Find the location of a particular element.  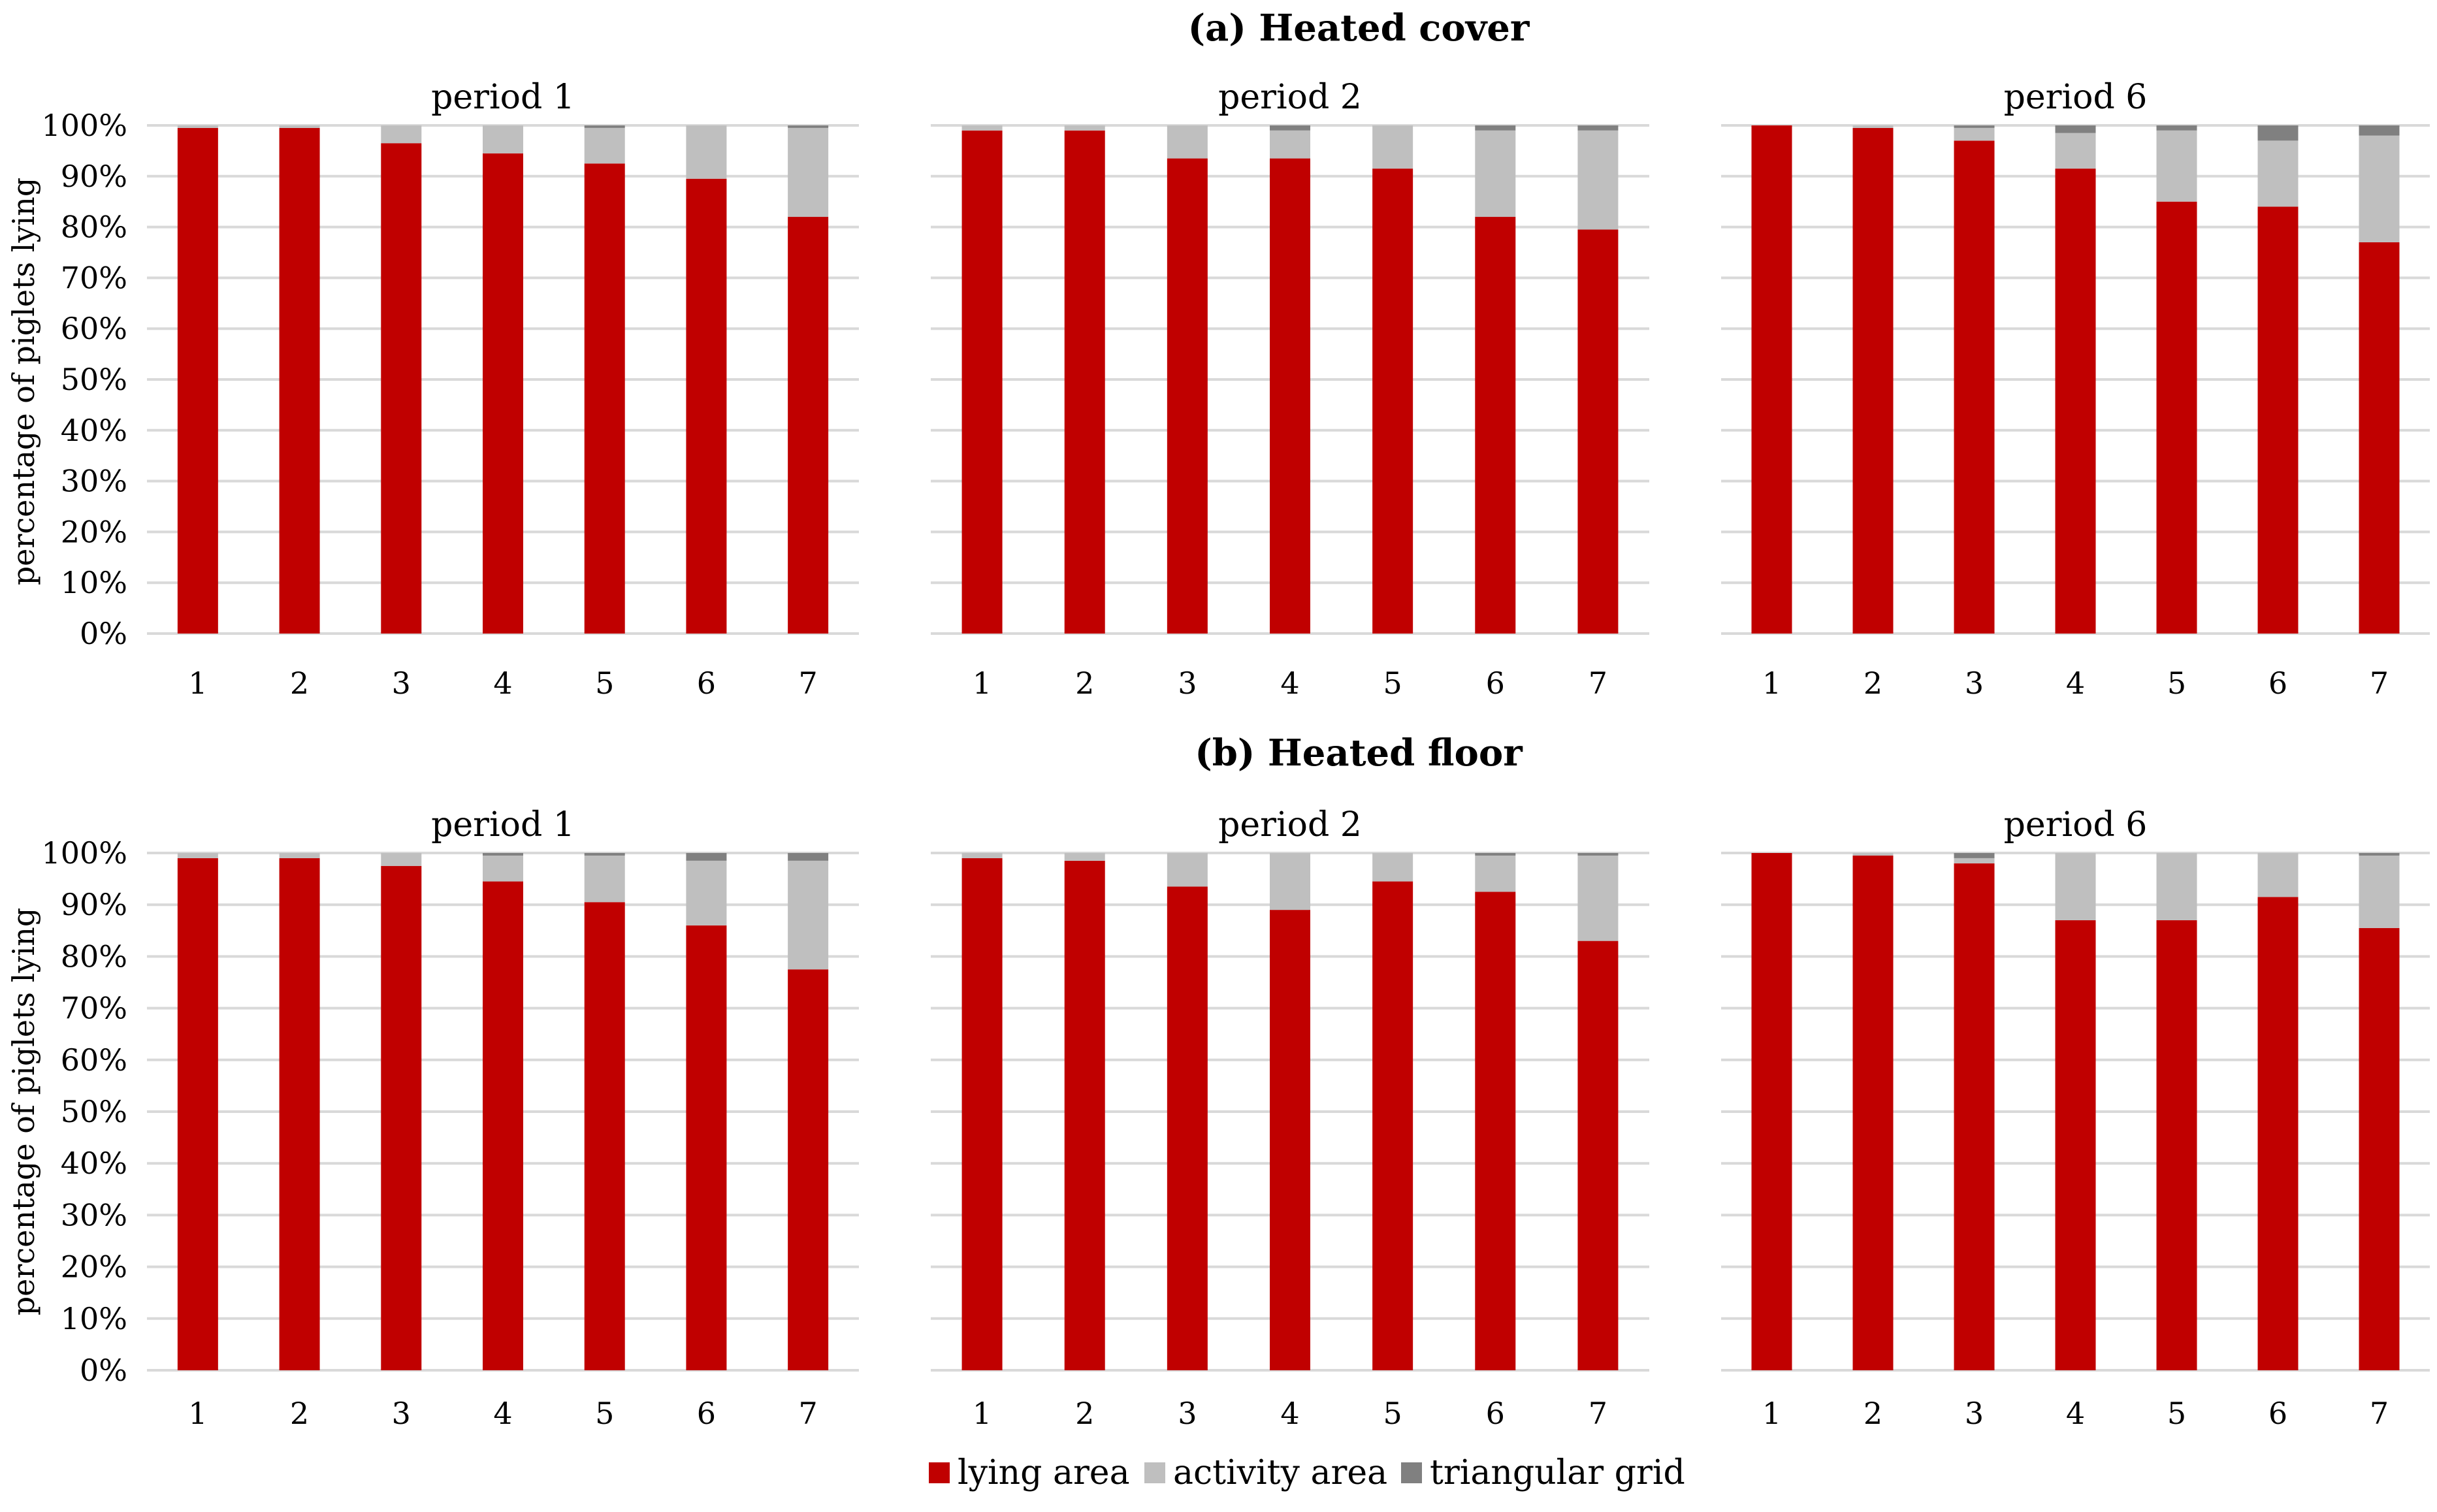

legend-item: lying area is located at coordinates (1029, 1472).